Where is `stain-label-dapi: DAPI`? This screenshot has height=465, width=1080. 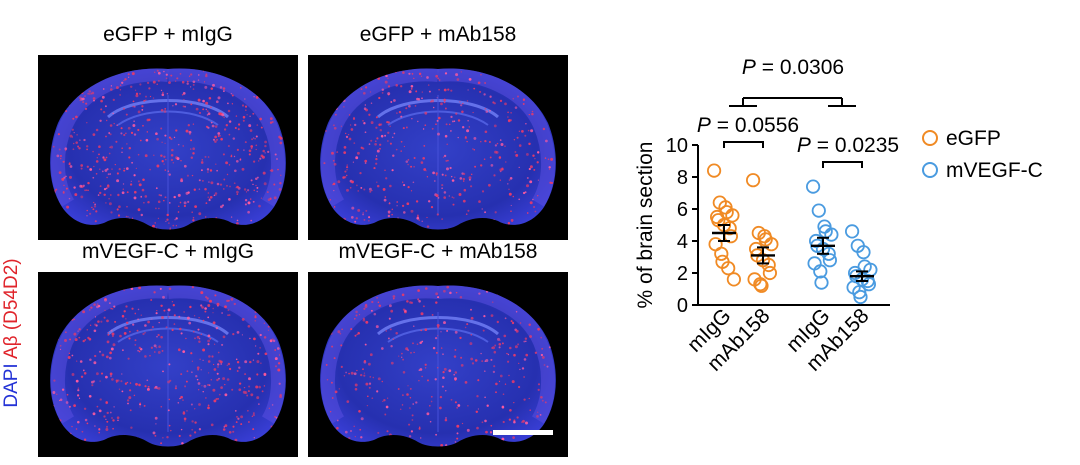
stain-label-dapi: DAPI is located at coordinates (11, 385).